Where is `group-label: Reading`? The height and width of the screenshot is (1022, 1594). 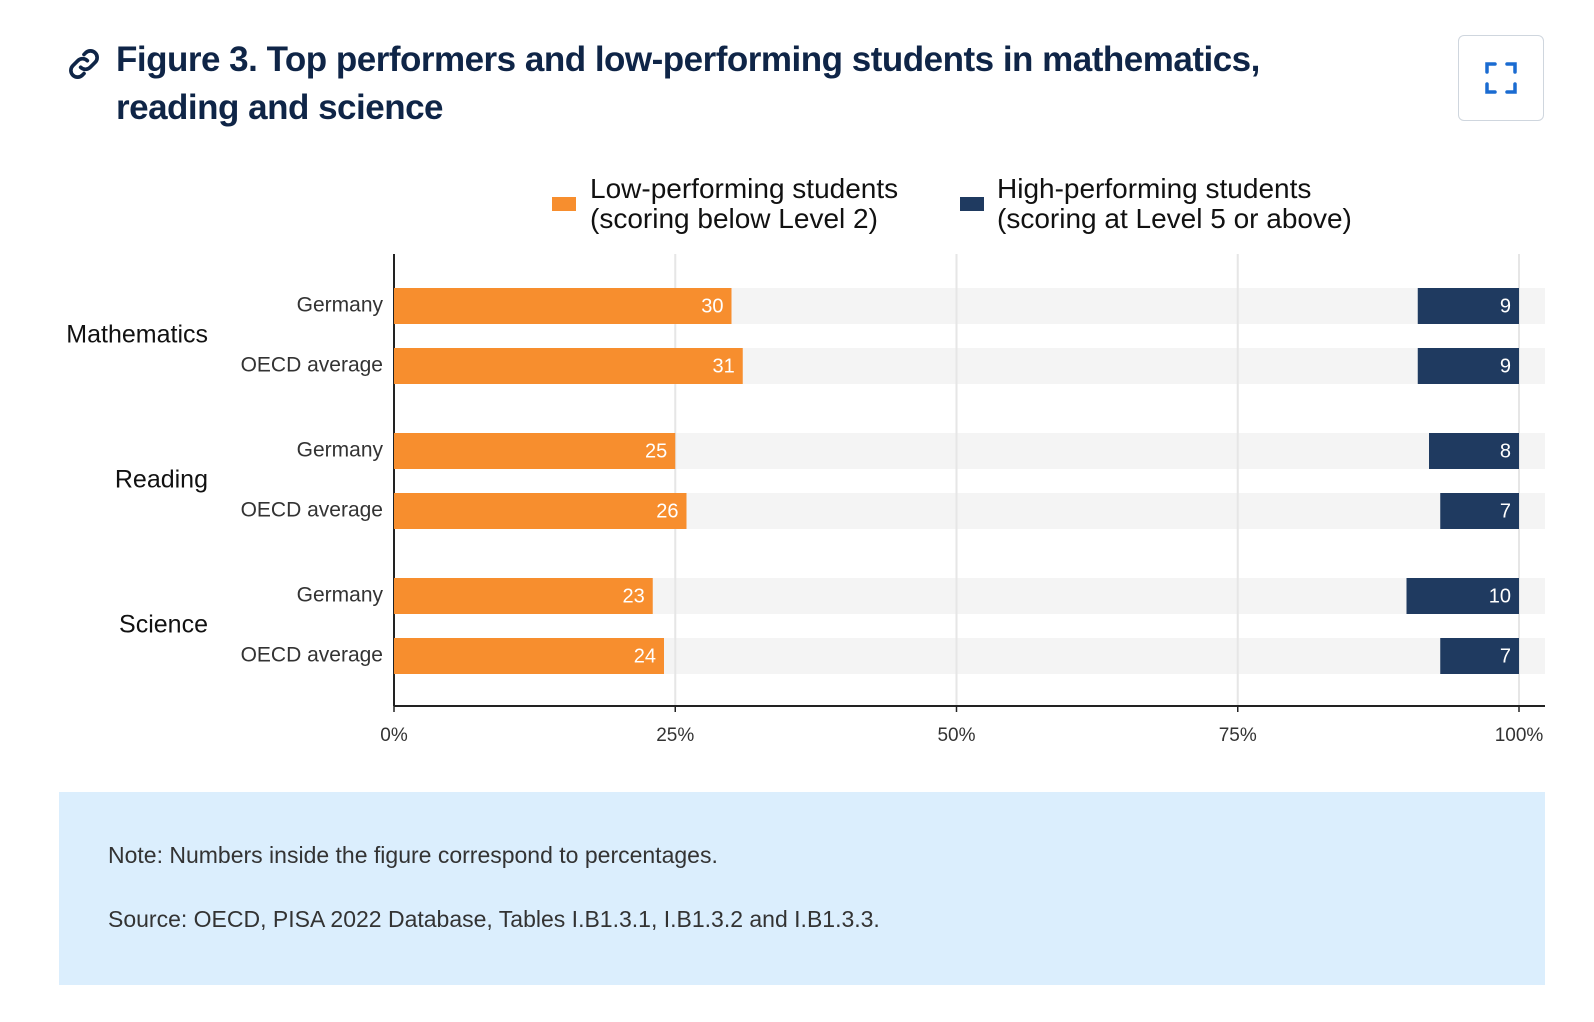 group-label: Reading is located at coordinates (161, 480).